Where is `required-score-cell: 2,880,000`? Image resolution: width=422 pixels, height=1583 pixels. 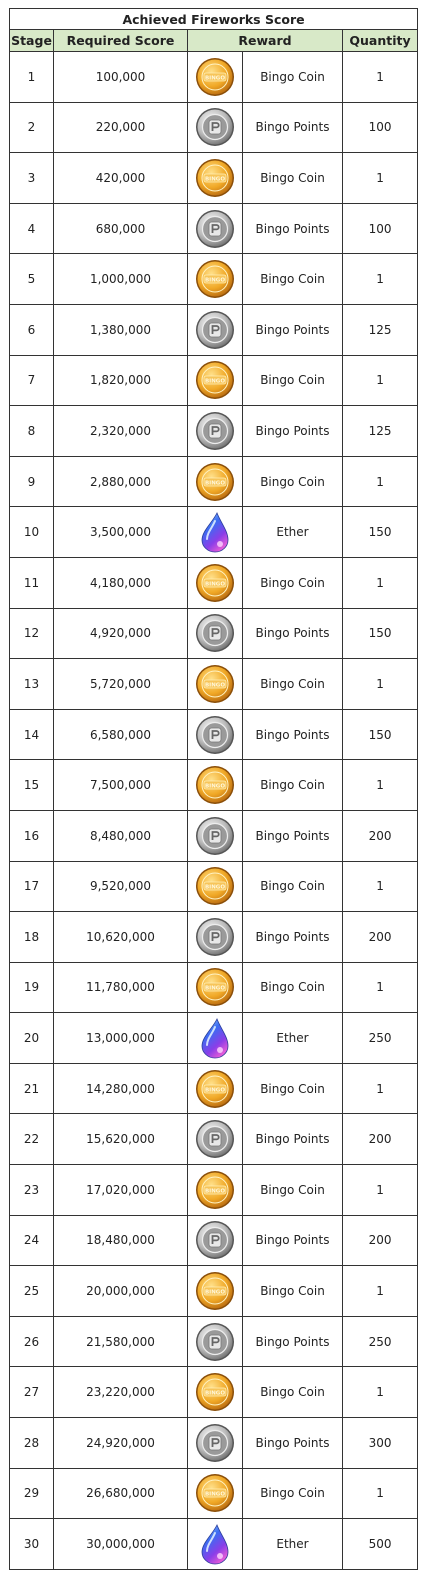
required-score-cell: 2,880,000 is located at coordinates (120, 481).